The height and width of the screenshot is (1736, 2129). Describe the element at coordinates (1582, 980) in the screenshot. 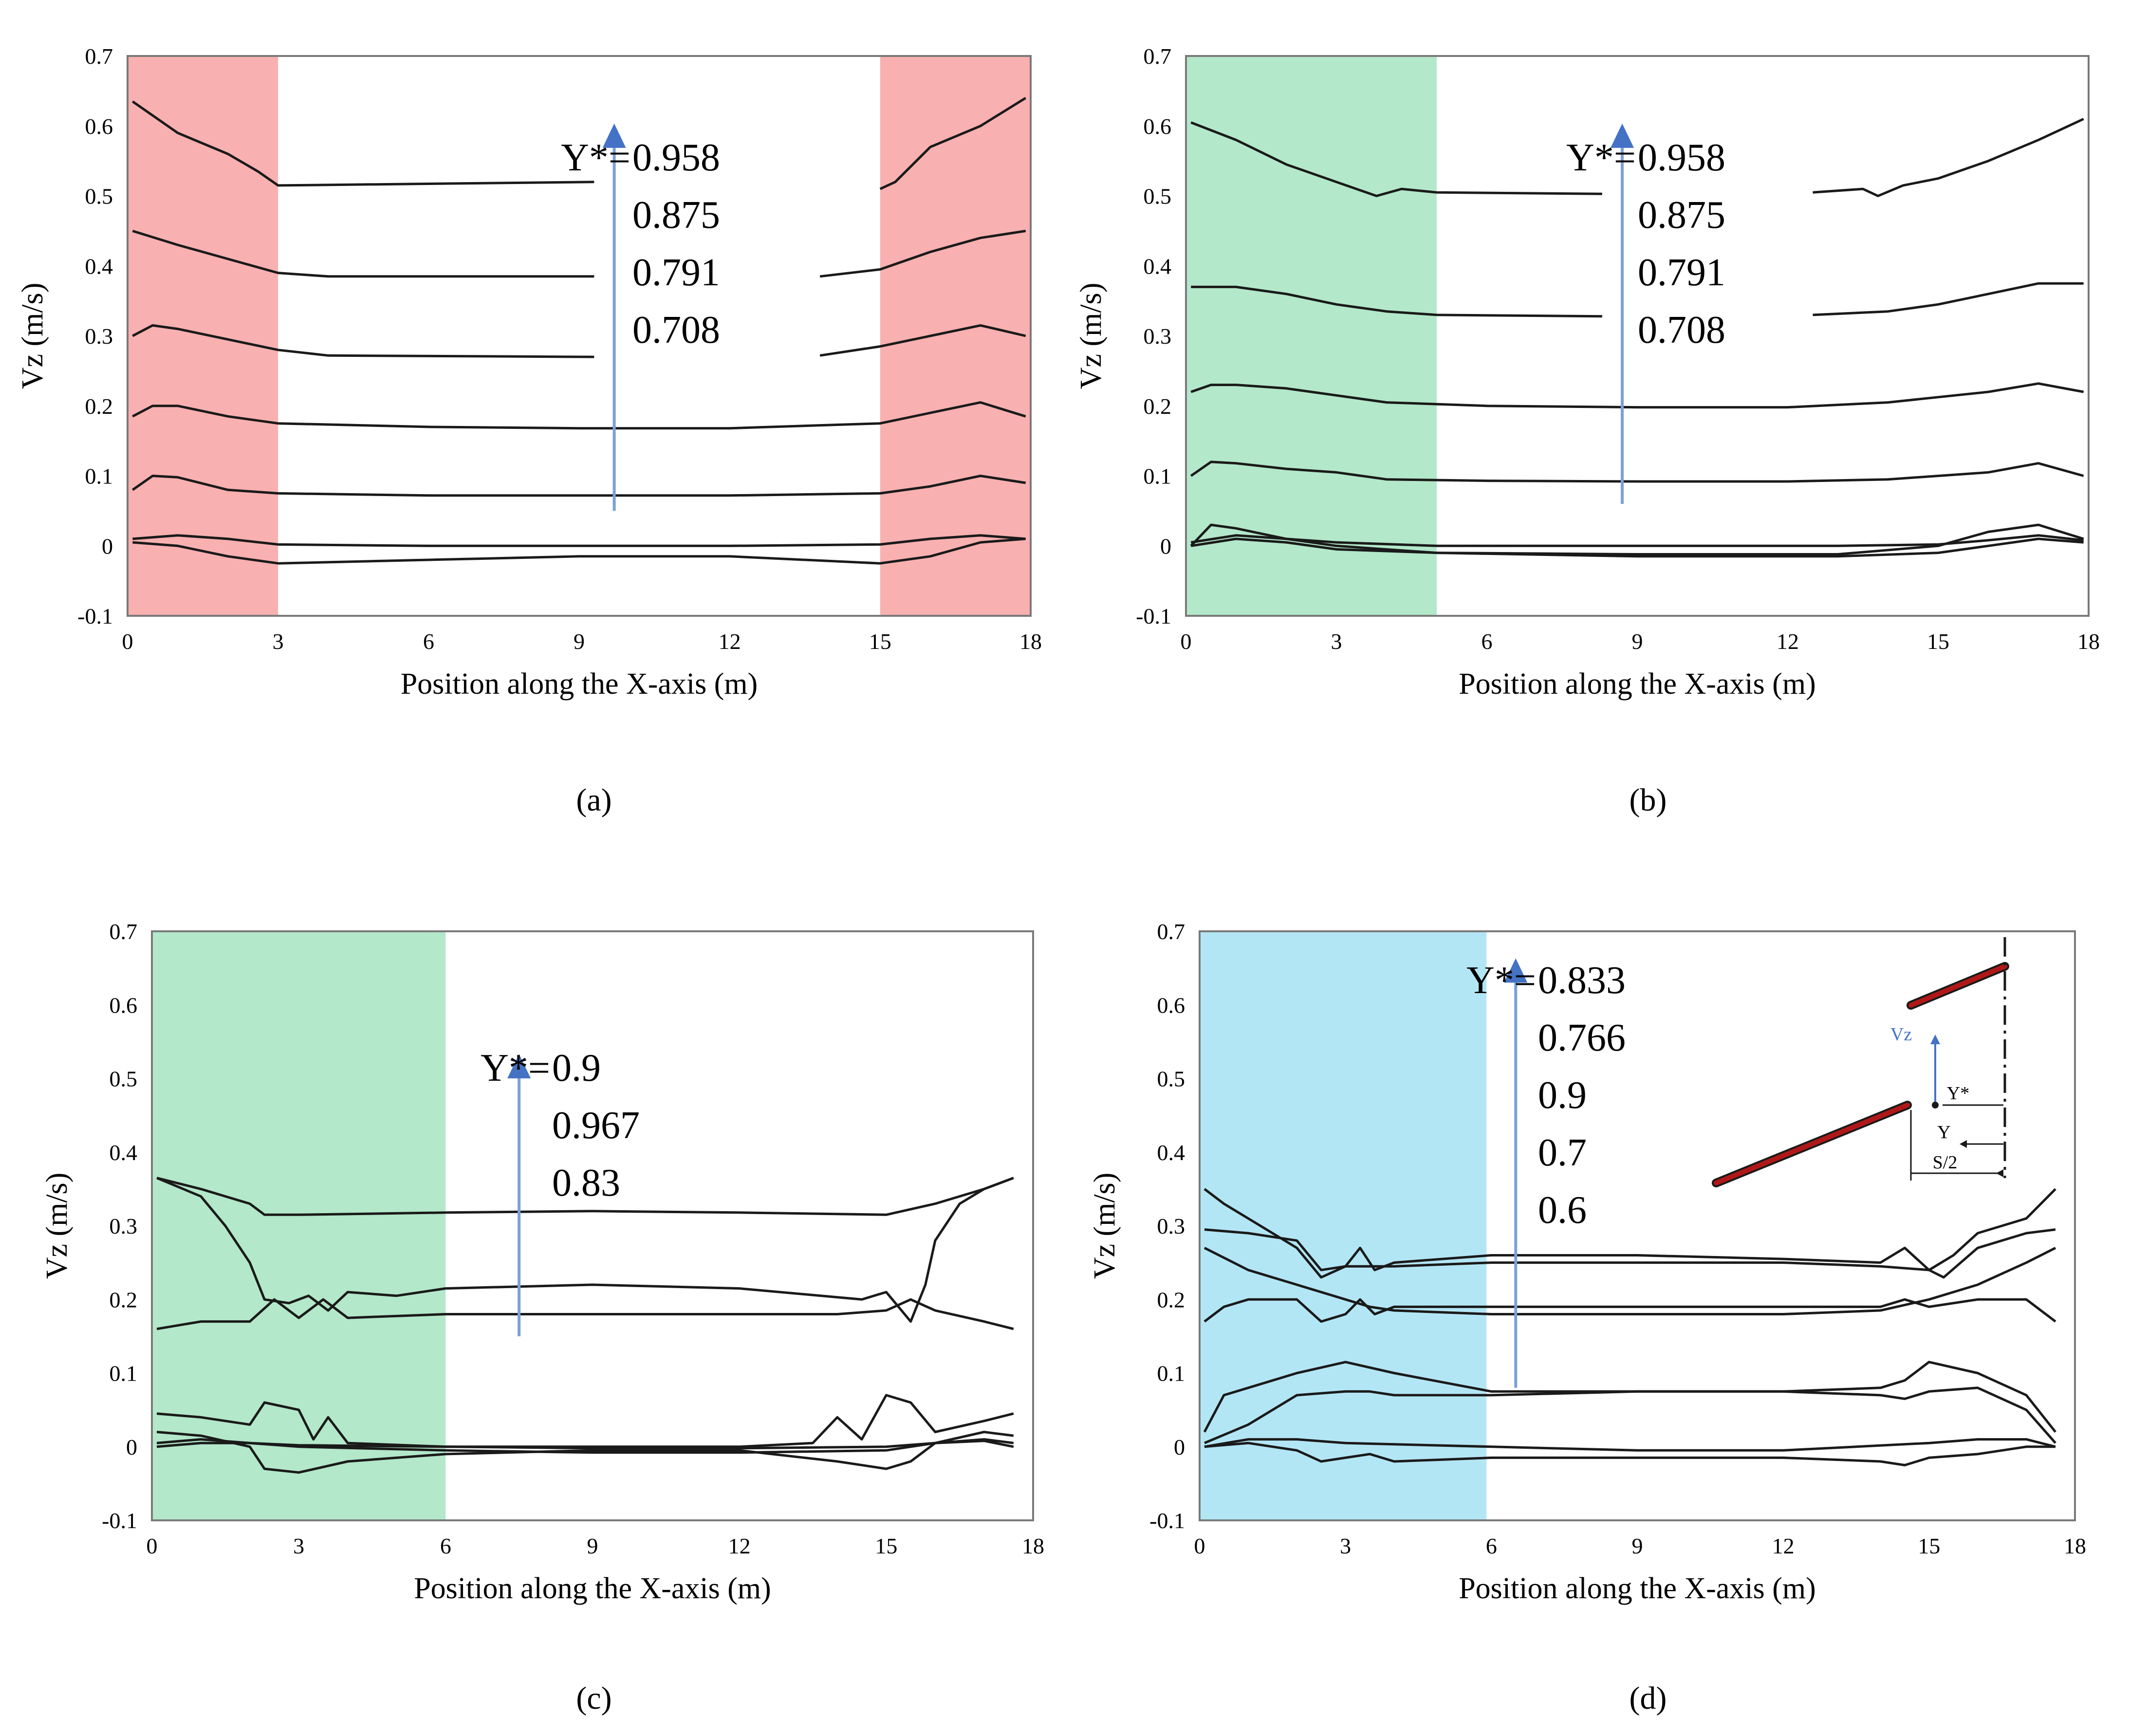

I see `legend-value: 0.833` at that location.